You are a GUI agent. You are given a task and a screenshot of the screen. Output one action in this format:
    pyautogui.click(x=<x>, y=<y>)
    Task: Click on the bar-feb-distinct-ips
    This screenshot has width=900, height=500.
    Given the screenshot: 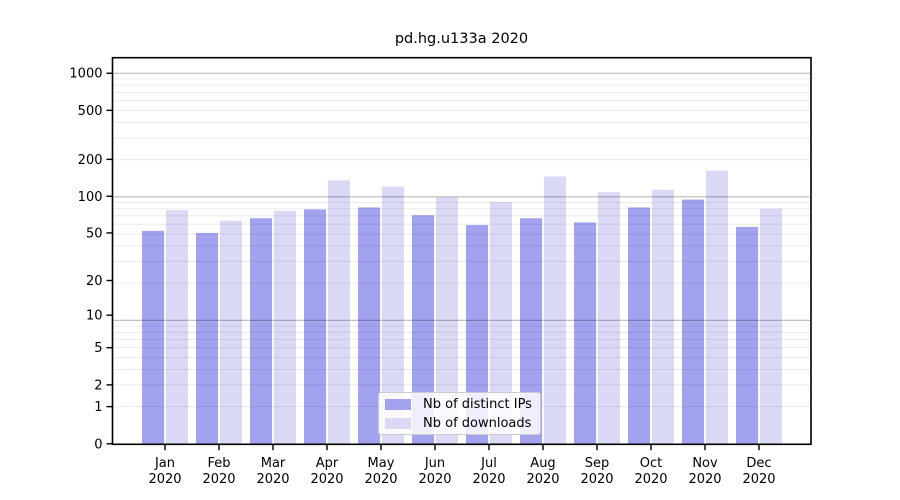 What is the action you would take?
    pyautogui.click(x=207, y=338)
    